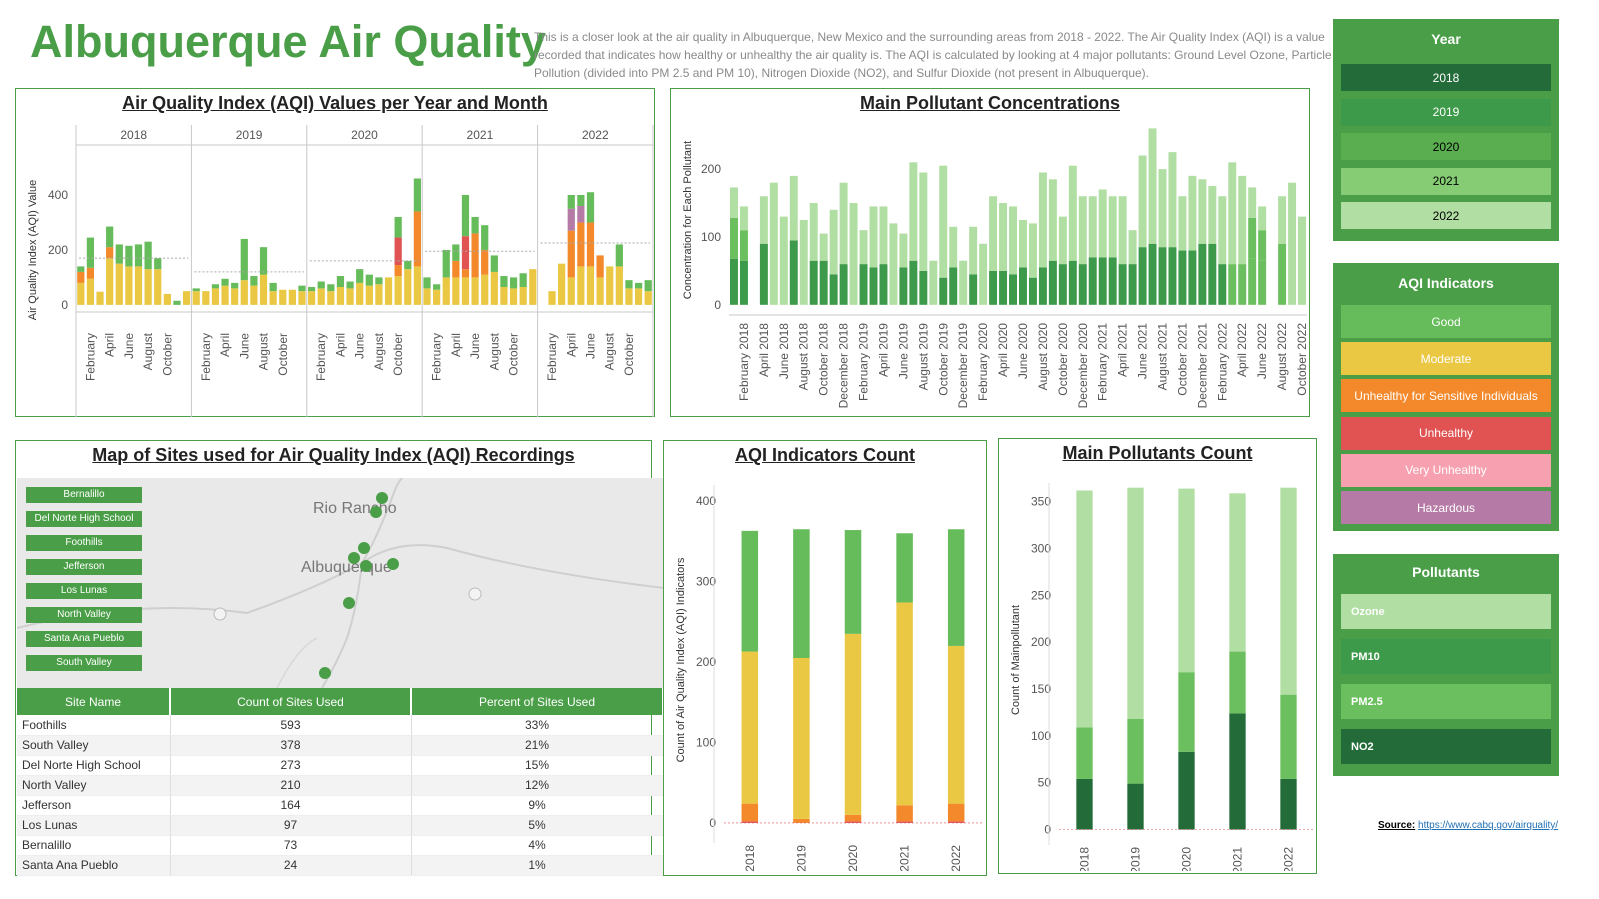 The height and width of the screenshot is (899, 1599). I want to click on site-button-bernalillo: Bernalillo, so click(84, 495).